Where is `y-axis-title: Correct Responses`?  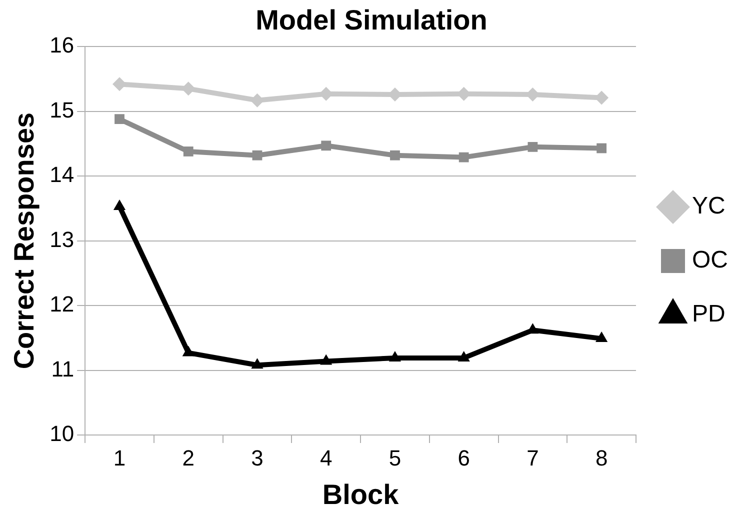
y-axis-title: Correct Responses is located at coordinates (24, 241).